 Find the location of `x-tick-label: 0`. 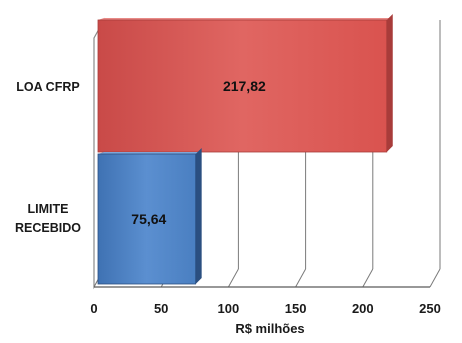

x-tick-label: 0 is located at coordinates (93, 308).